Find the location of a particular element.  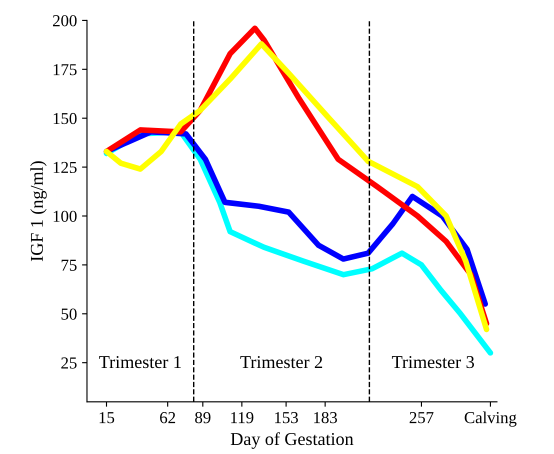

y-tick-label: 25 is located at coordinates (69, 363).